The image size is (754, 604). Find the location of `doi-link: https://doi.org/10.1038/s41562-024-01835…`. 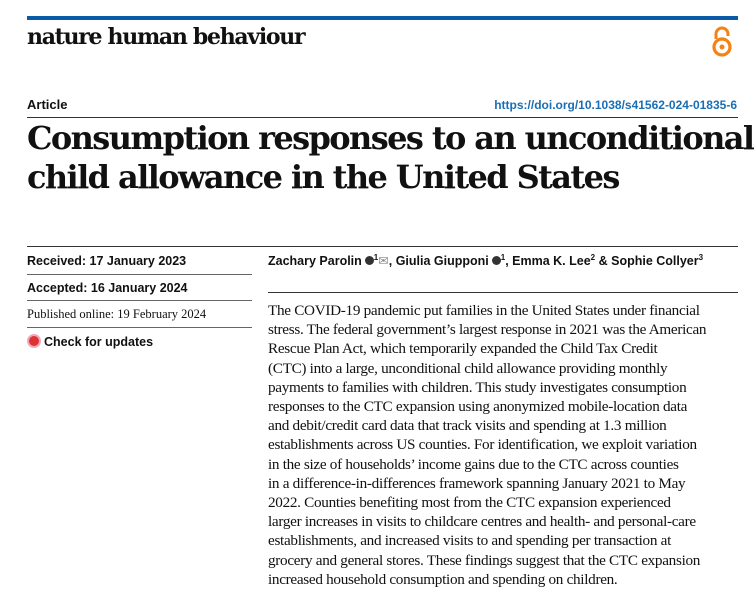

doi-link: https://doi.org/10.1038/s41562-024-01835… is located at coordinates (615, 105).